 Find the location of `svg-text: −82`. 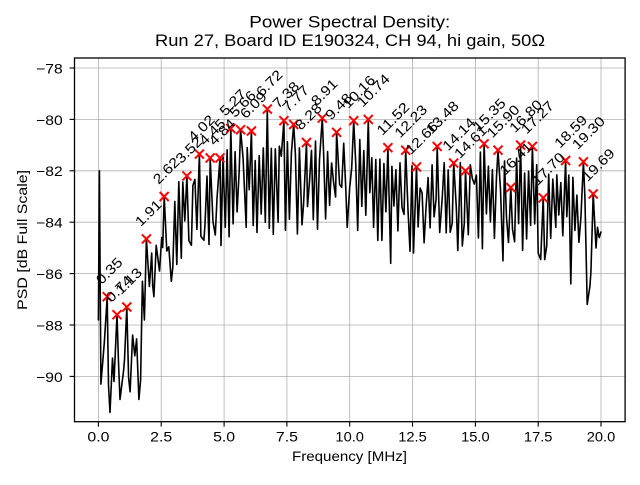

svg-text: −82 is located at coordinates (49, 171).